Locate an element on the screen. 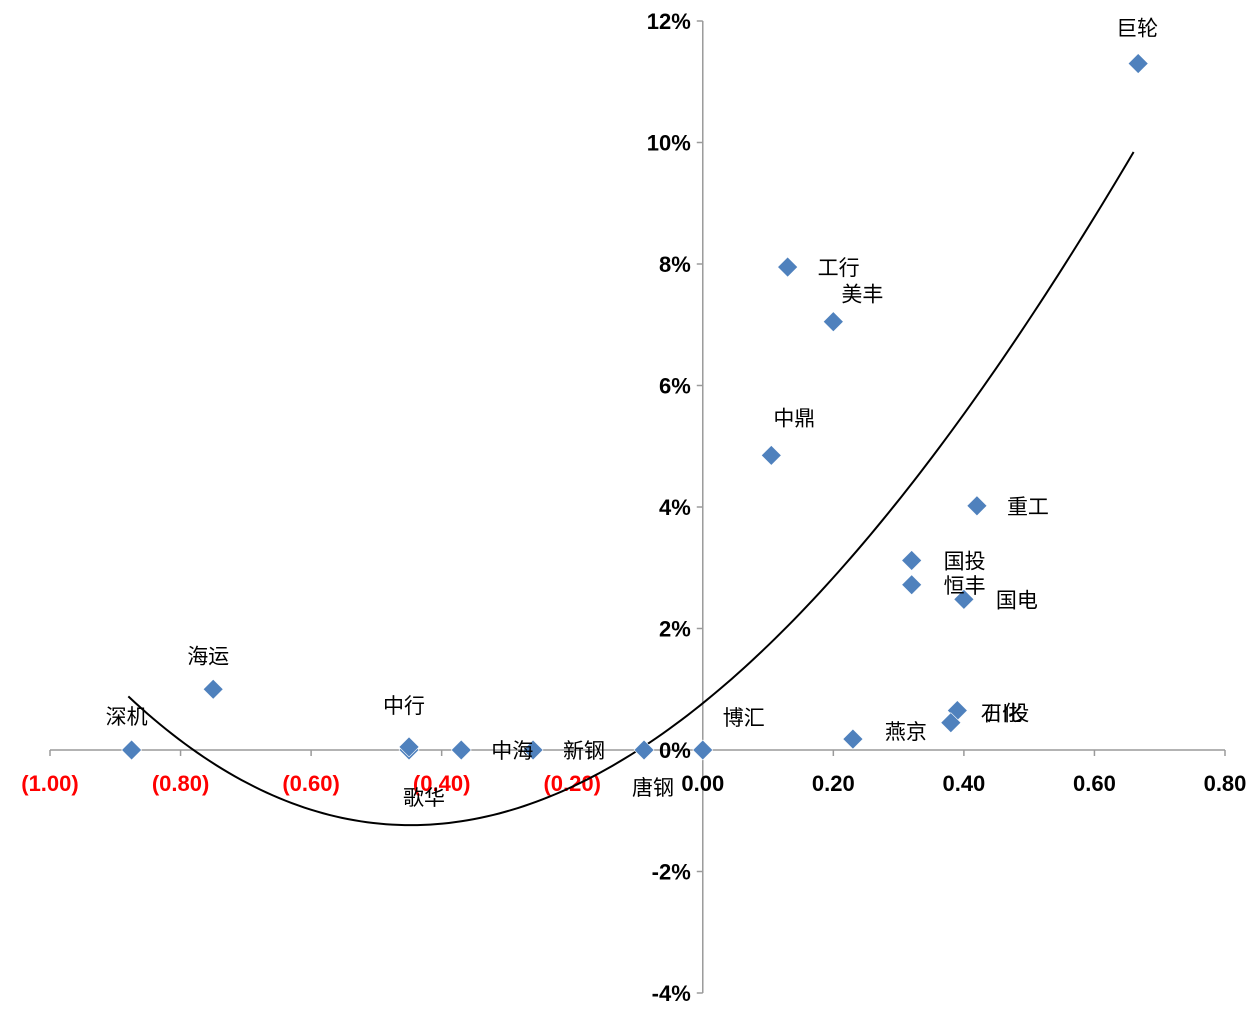 The height and width of the screenshot is (1014, 1257). x-tick-label: 0.80 is located at coordinates (1225, 783).